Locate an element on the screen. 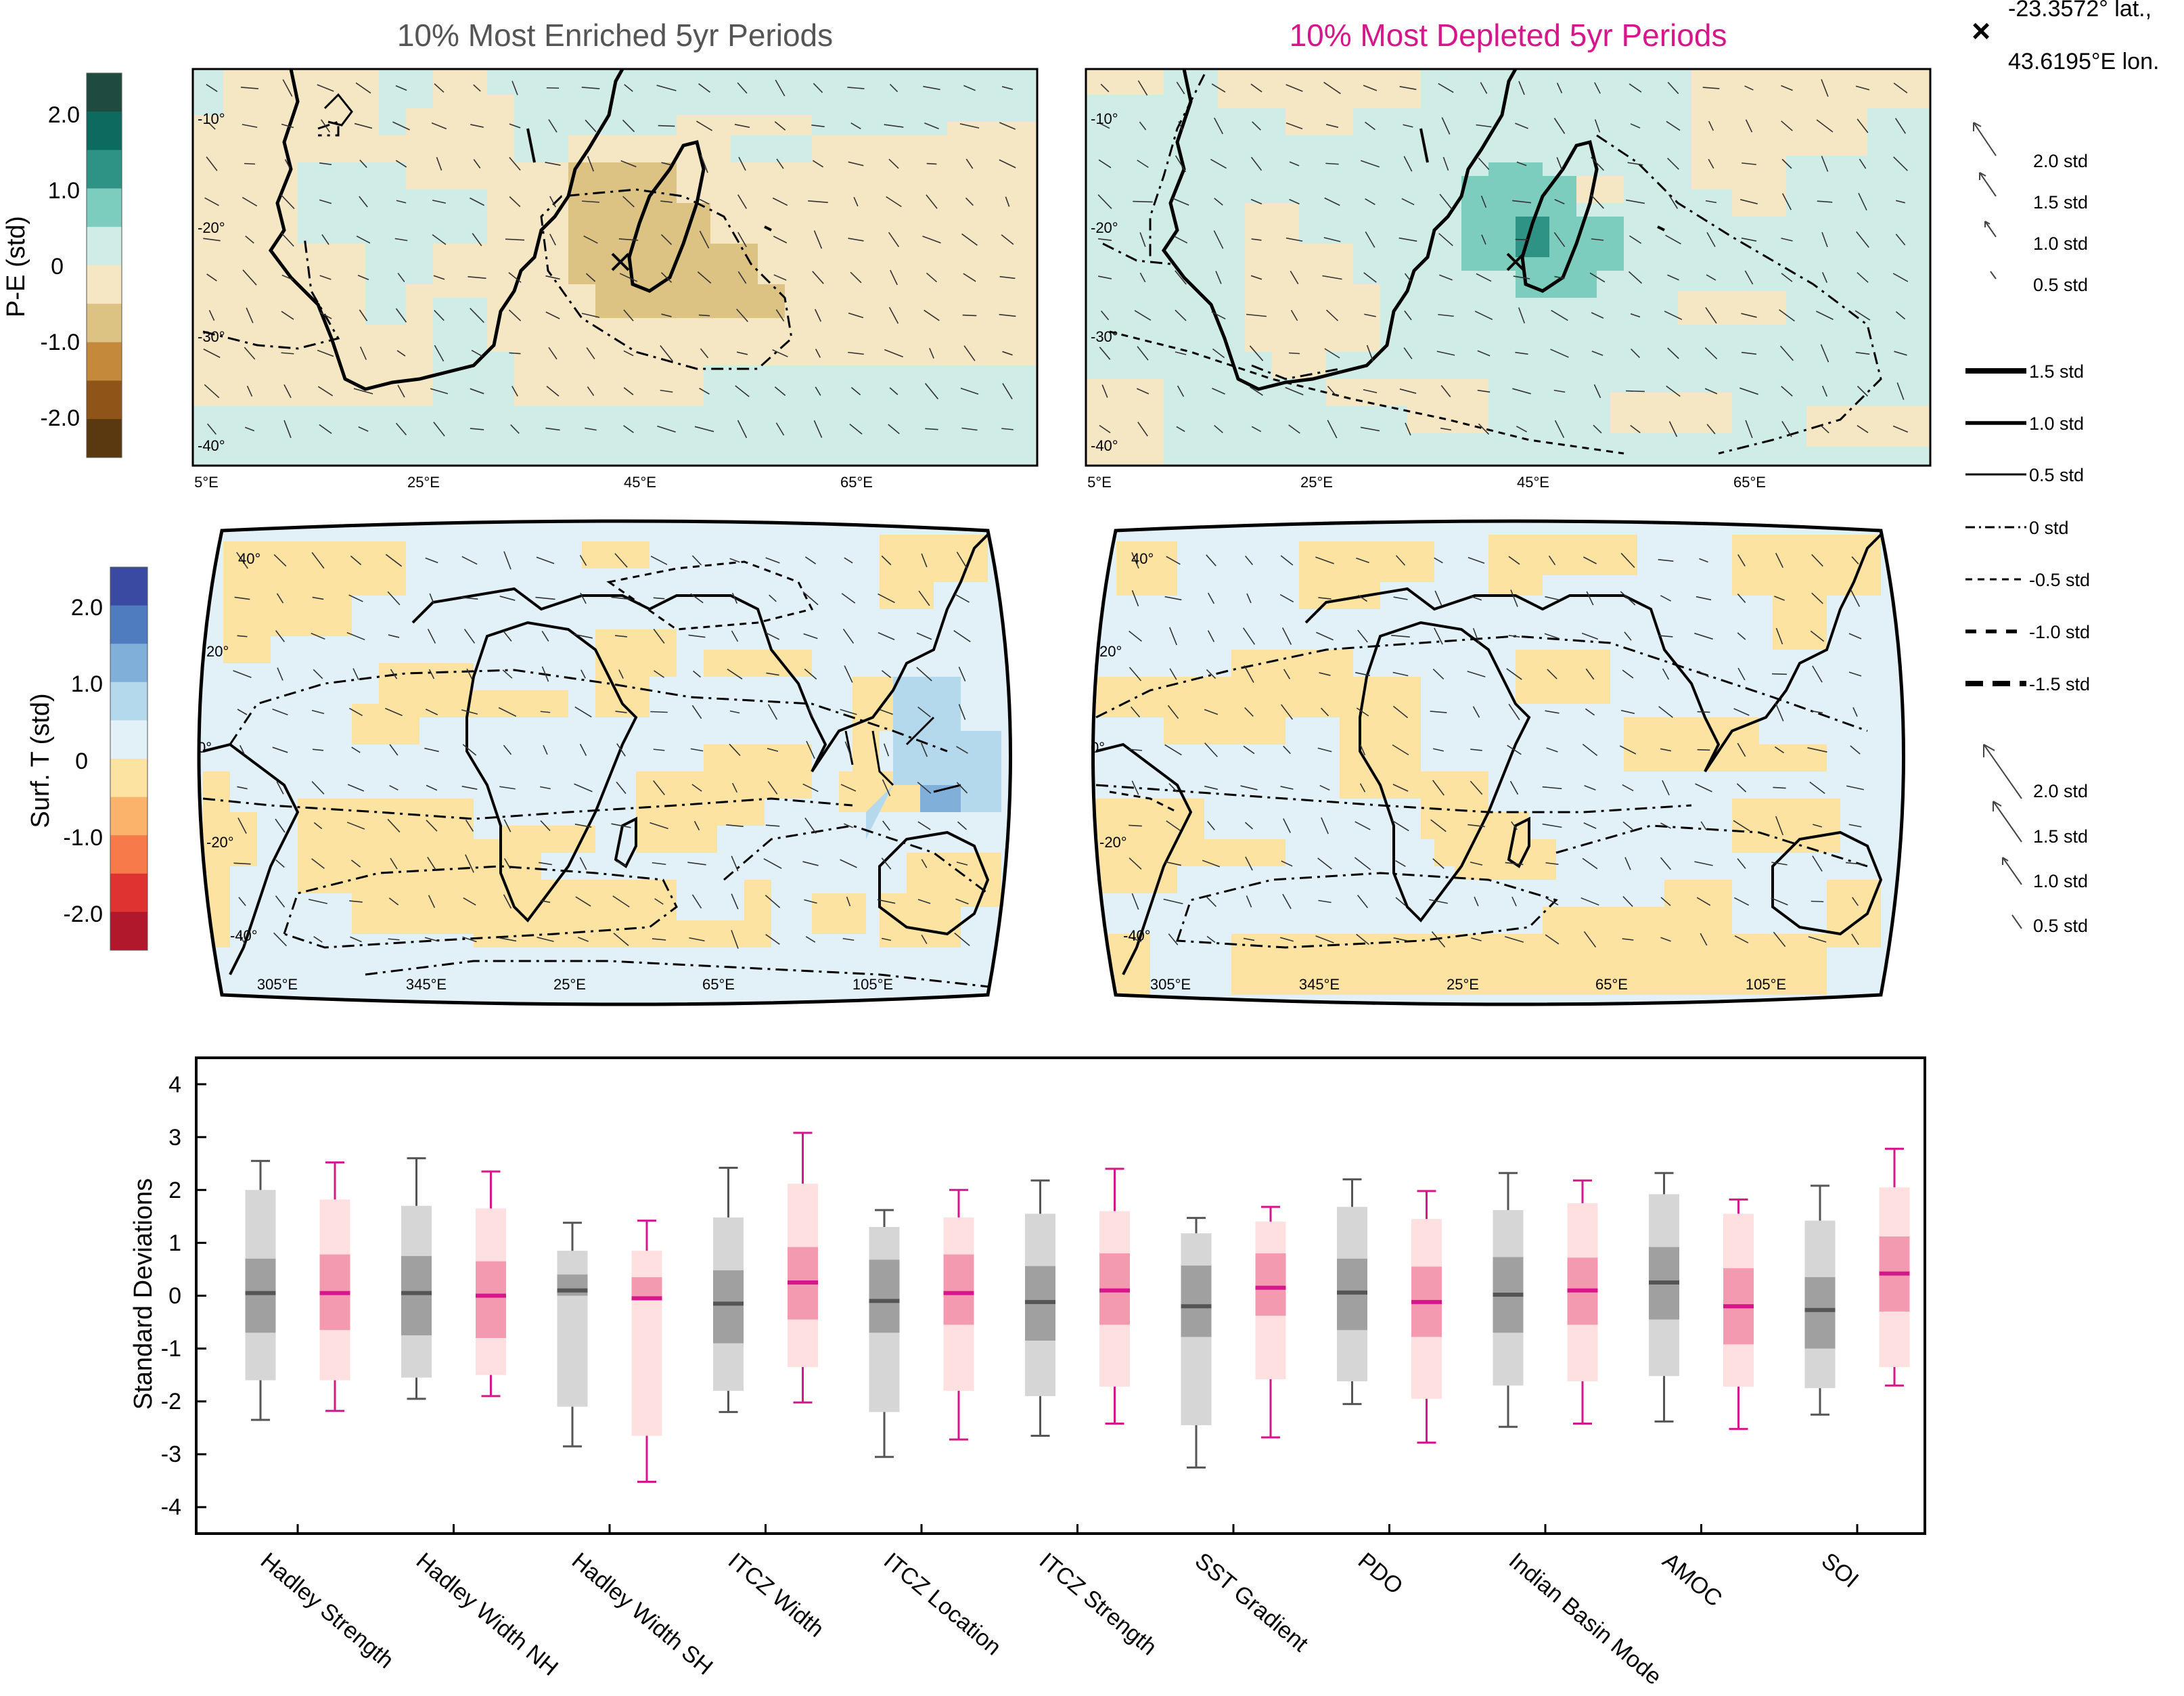 This screenshot has width=2184, height=1696. temp-colorbar-tick: -1.0 is located at coordinates (83, 838).